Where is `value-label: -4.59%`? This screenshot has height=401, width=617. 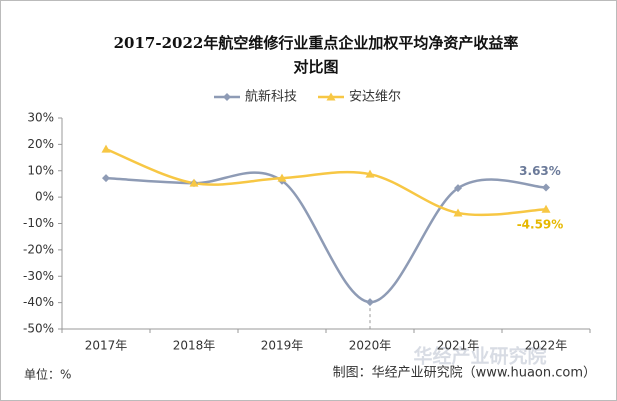 value-label: -4.59% is located at coordinates (540, 225).